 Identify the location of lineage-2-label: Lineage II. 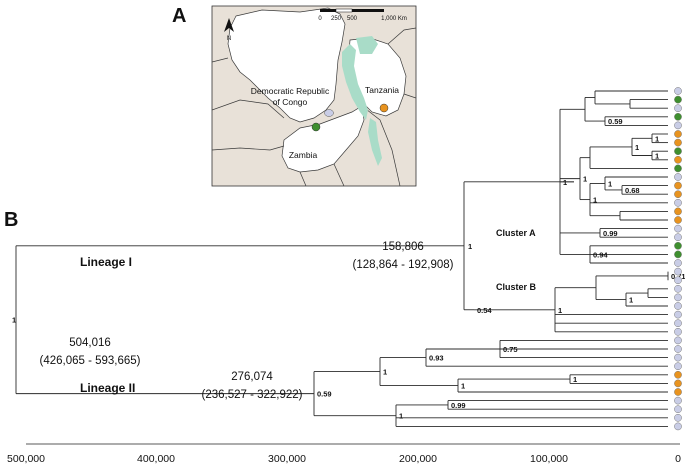
(107, 388).